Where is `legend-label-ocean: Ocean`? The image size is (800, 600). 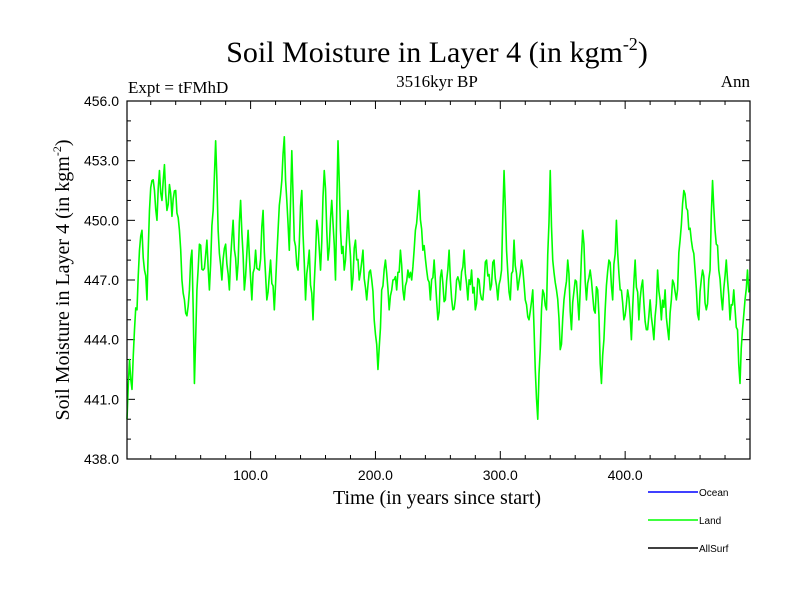
legend-label-ocean: Ocean is located at coordinates (713, 493).